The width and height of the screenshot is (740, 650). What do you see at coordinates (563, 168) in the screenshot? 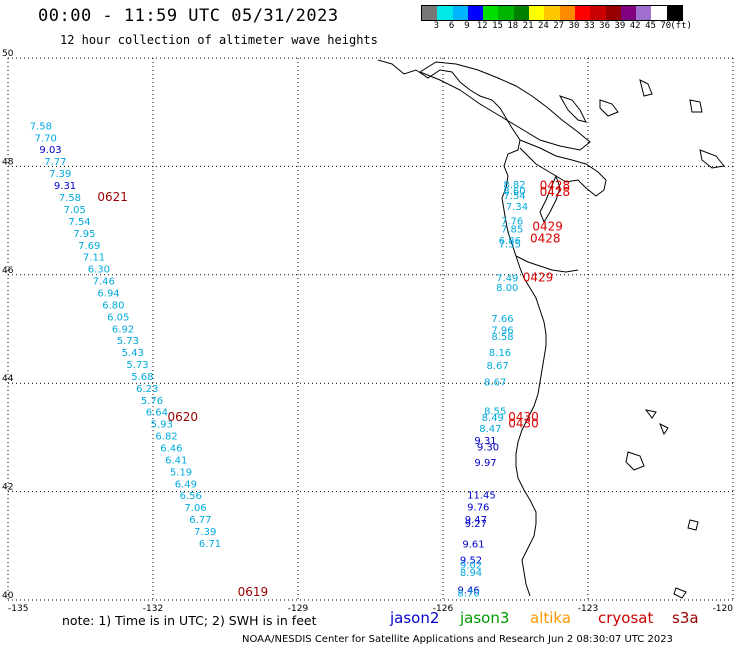
I see `coastline-inland-waters` at bounding box center [563, 168].